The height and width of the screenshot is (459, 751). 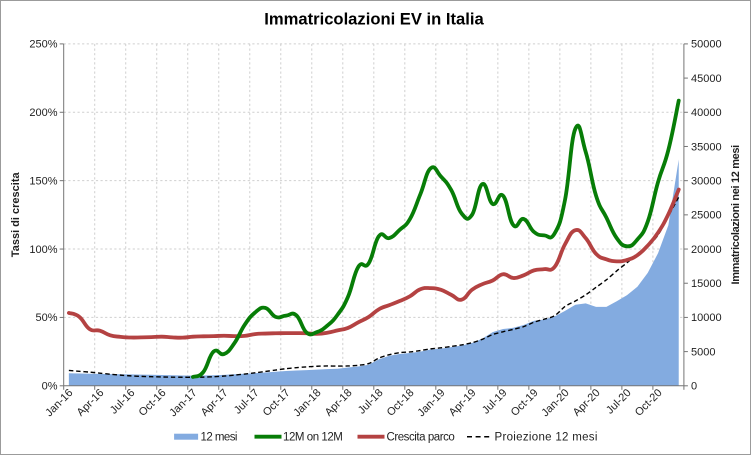 I want to click on svg-text: 40000, so click(x=706, y=113).